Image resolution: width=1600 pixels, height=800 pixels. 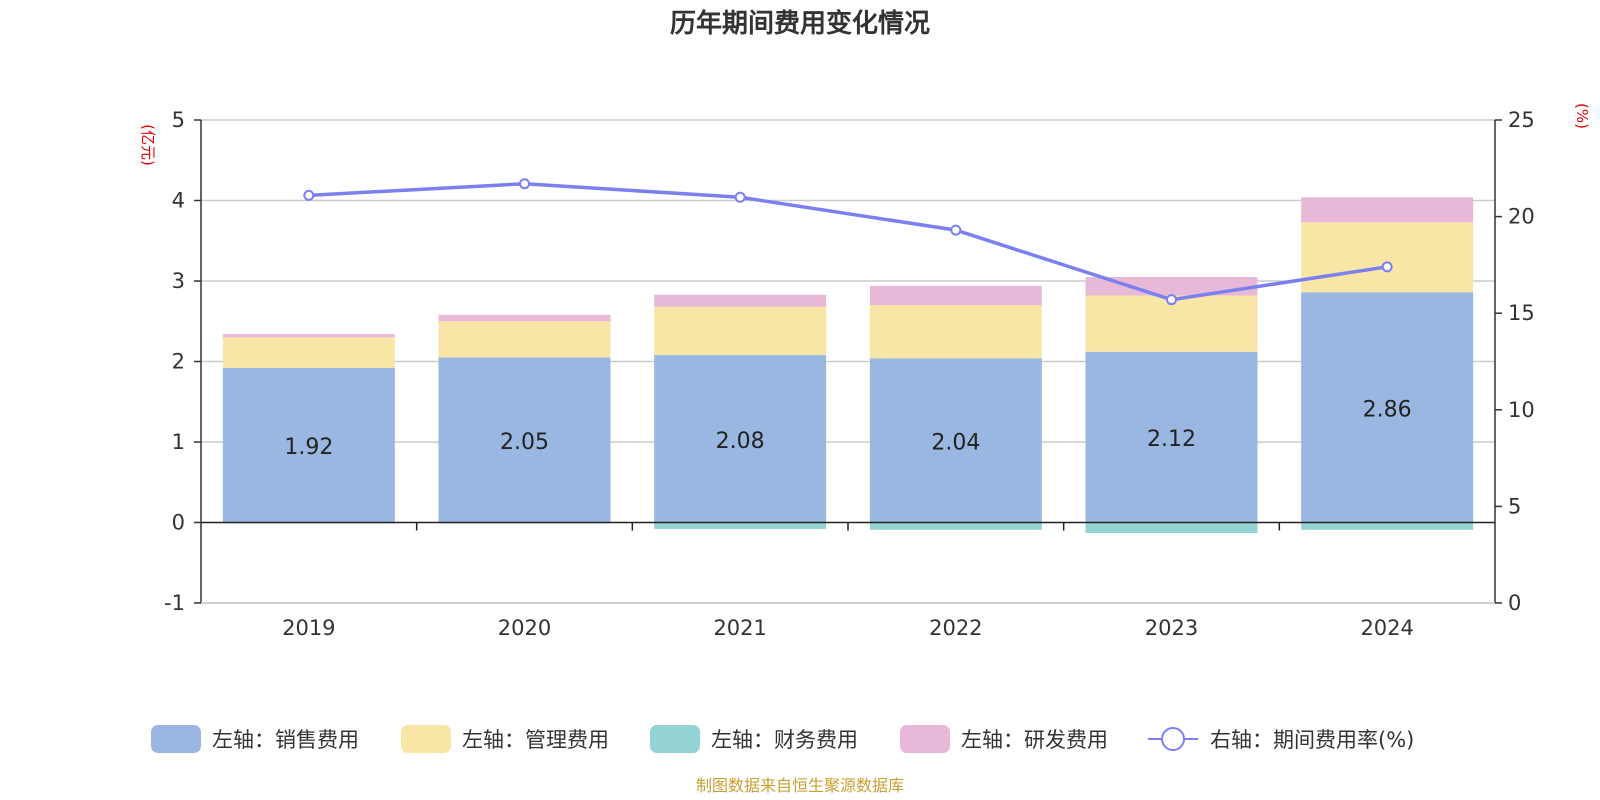 What do you see at coordinates (178, 120) in the screenshot?
I see `left-axis-tick-label: 5` at bounding box center [178, 120].